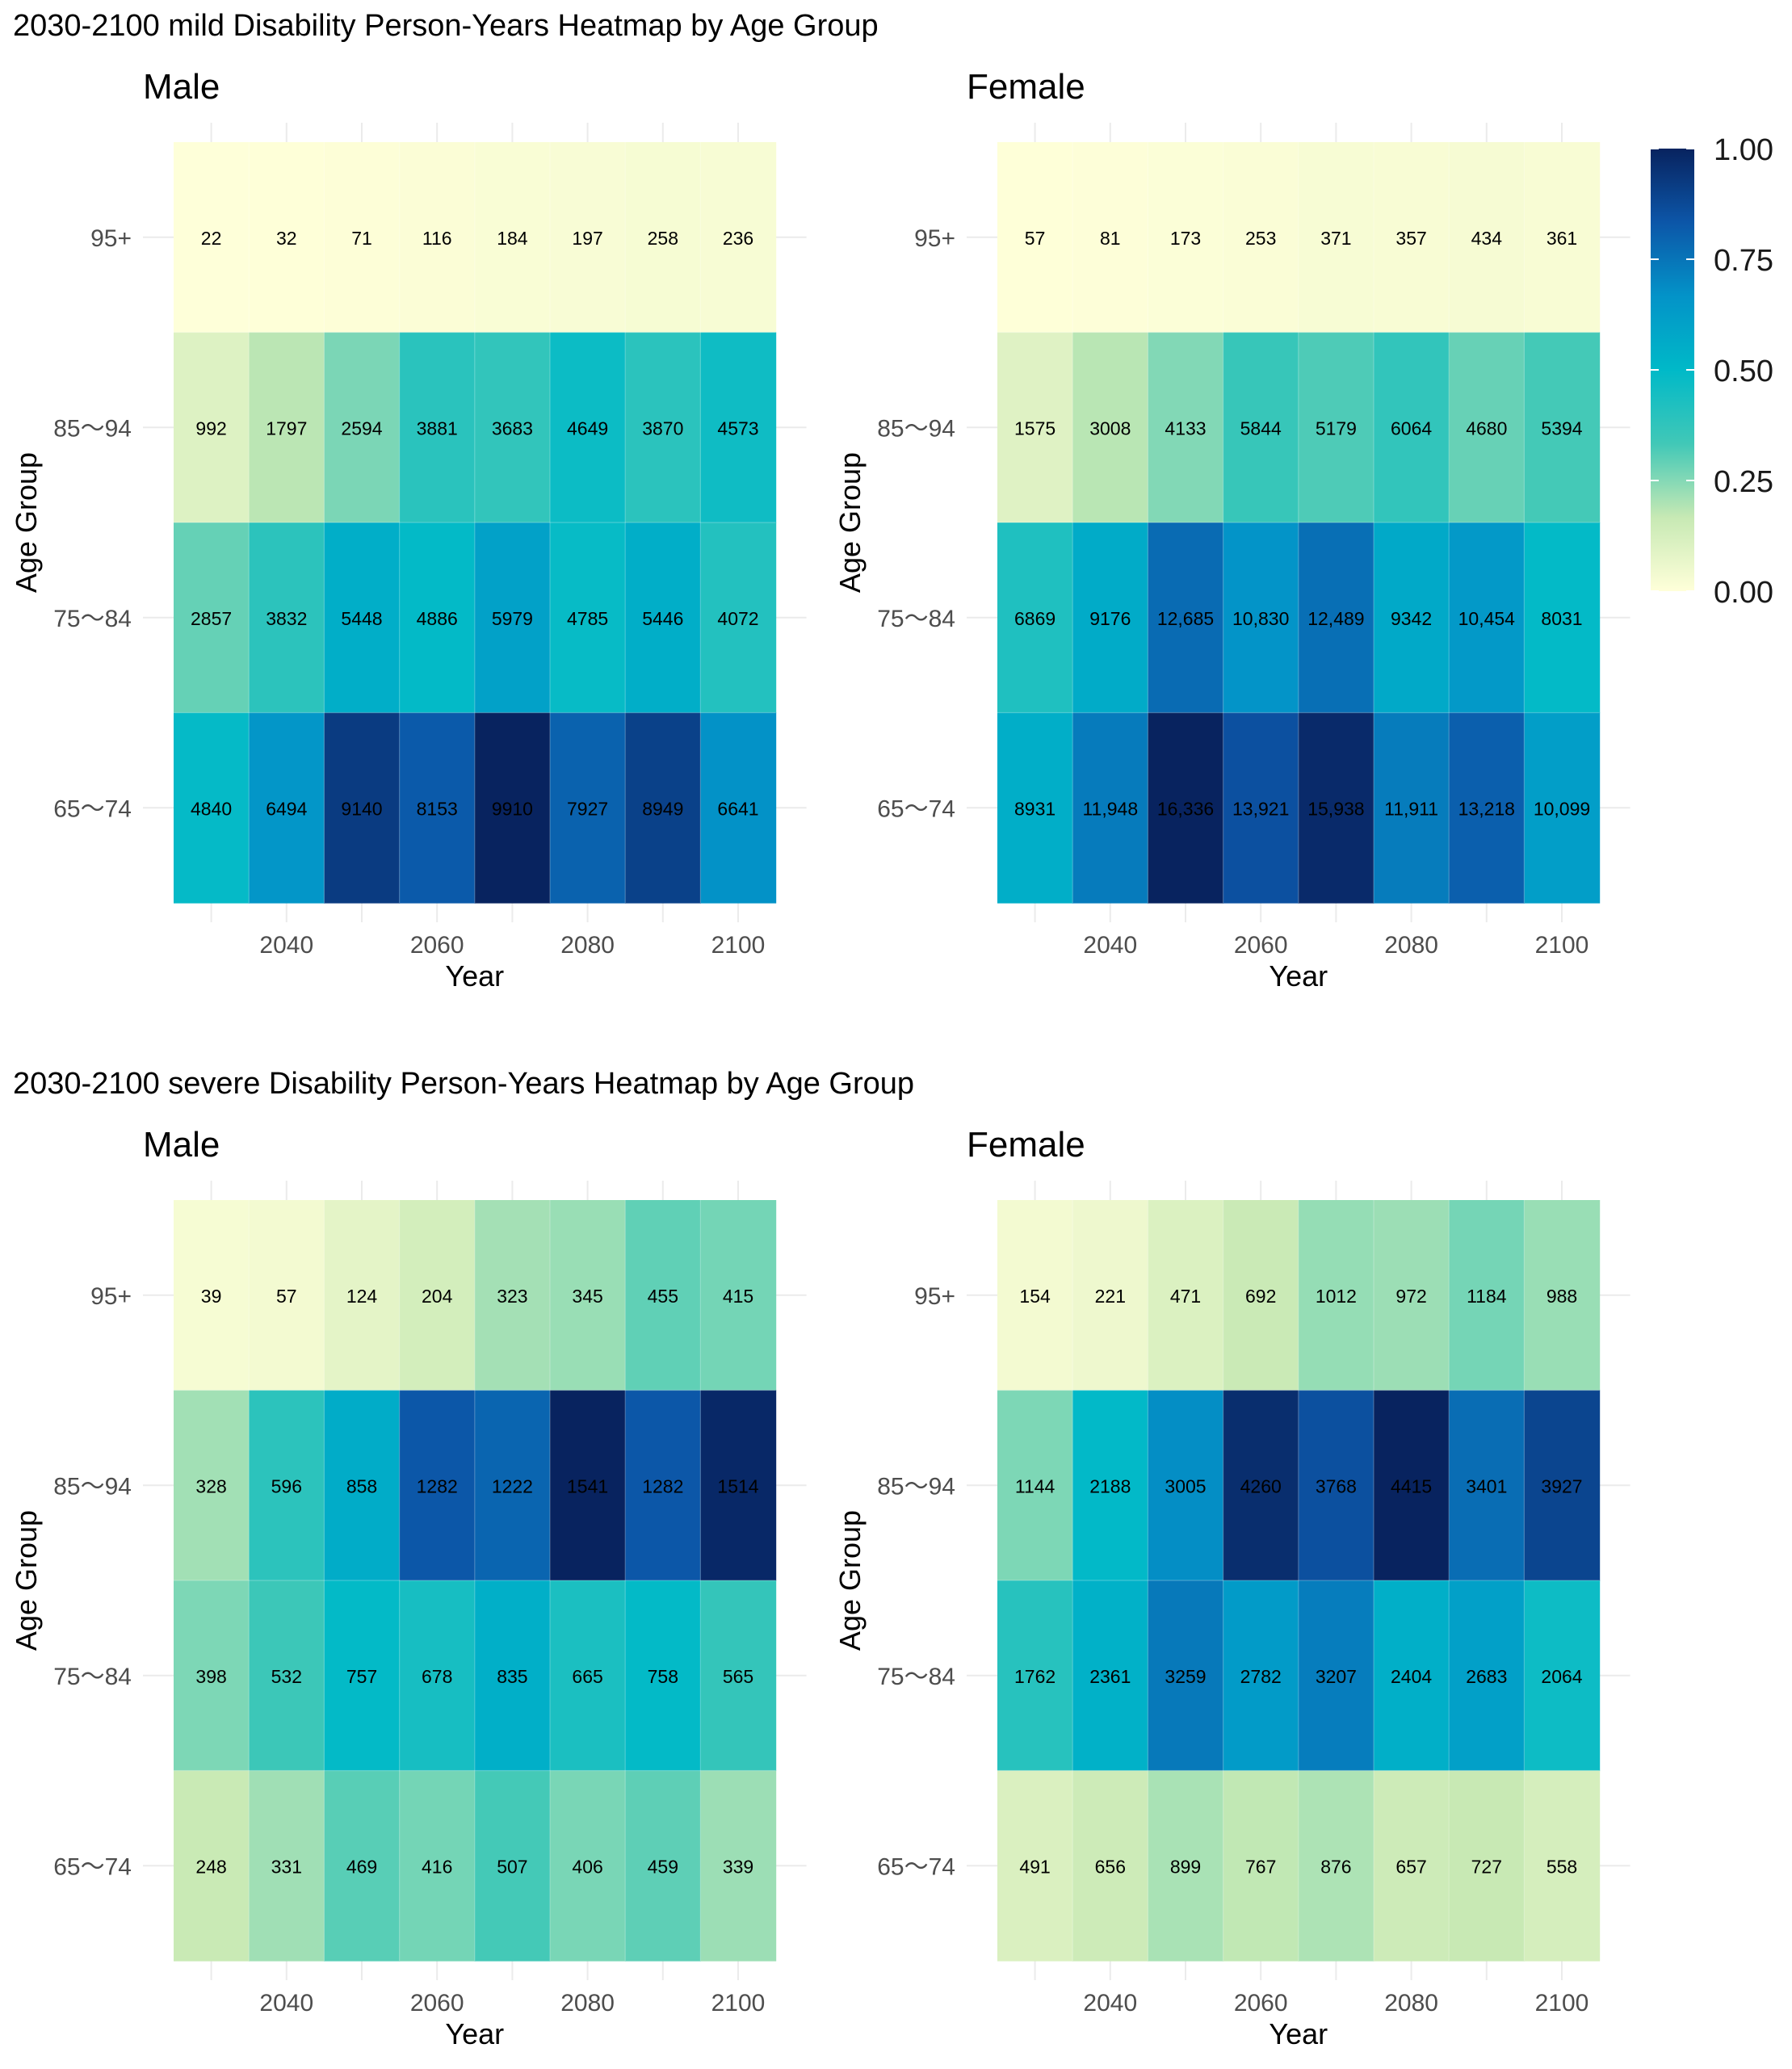 Image resolution: width=1792 pixels, height=2069 pixels. Describe the element at coordinates (1026, 87) in the screenshot. I see `facet-label: Female` at that location.